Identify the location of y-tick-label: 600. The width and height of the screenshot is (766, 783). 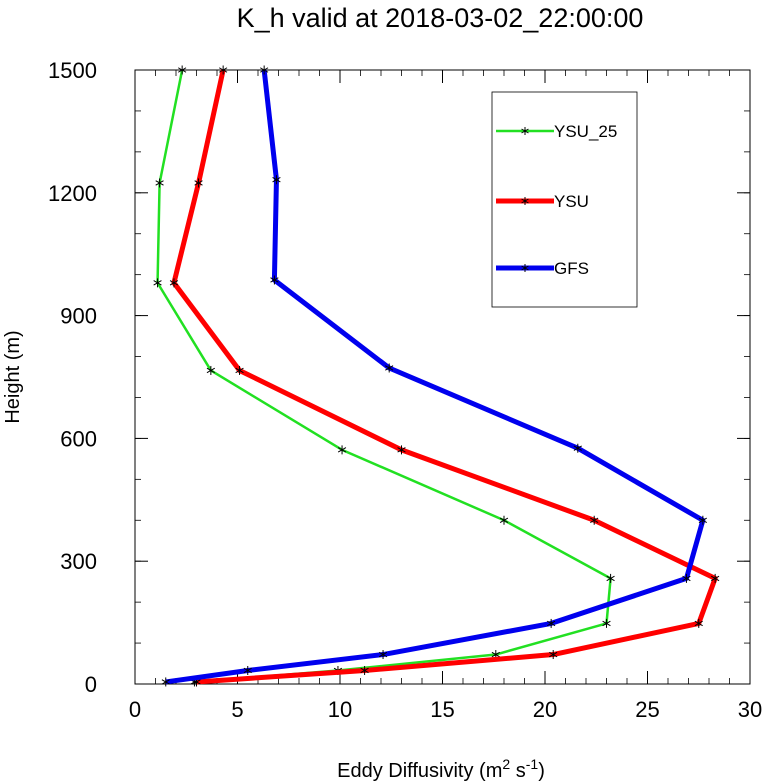
(78, 438).